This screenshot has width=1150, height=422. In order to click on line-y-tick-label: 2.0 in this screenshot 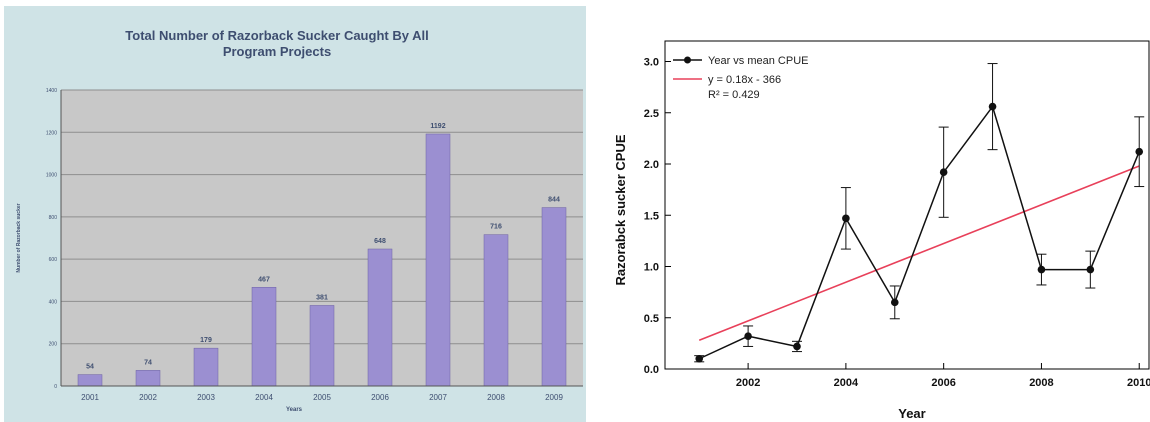, I will do `click(651, 165)`.